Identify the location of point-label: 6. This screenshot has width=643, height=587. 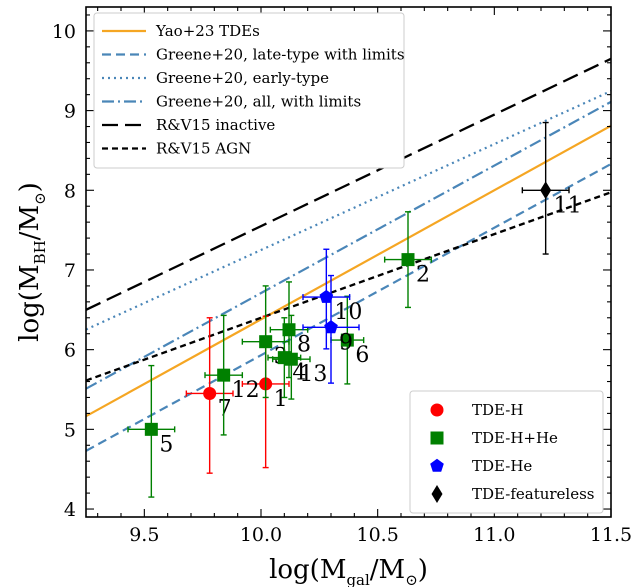
(362, 355).